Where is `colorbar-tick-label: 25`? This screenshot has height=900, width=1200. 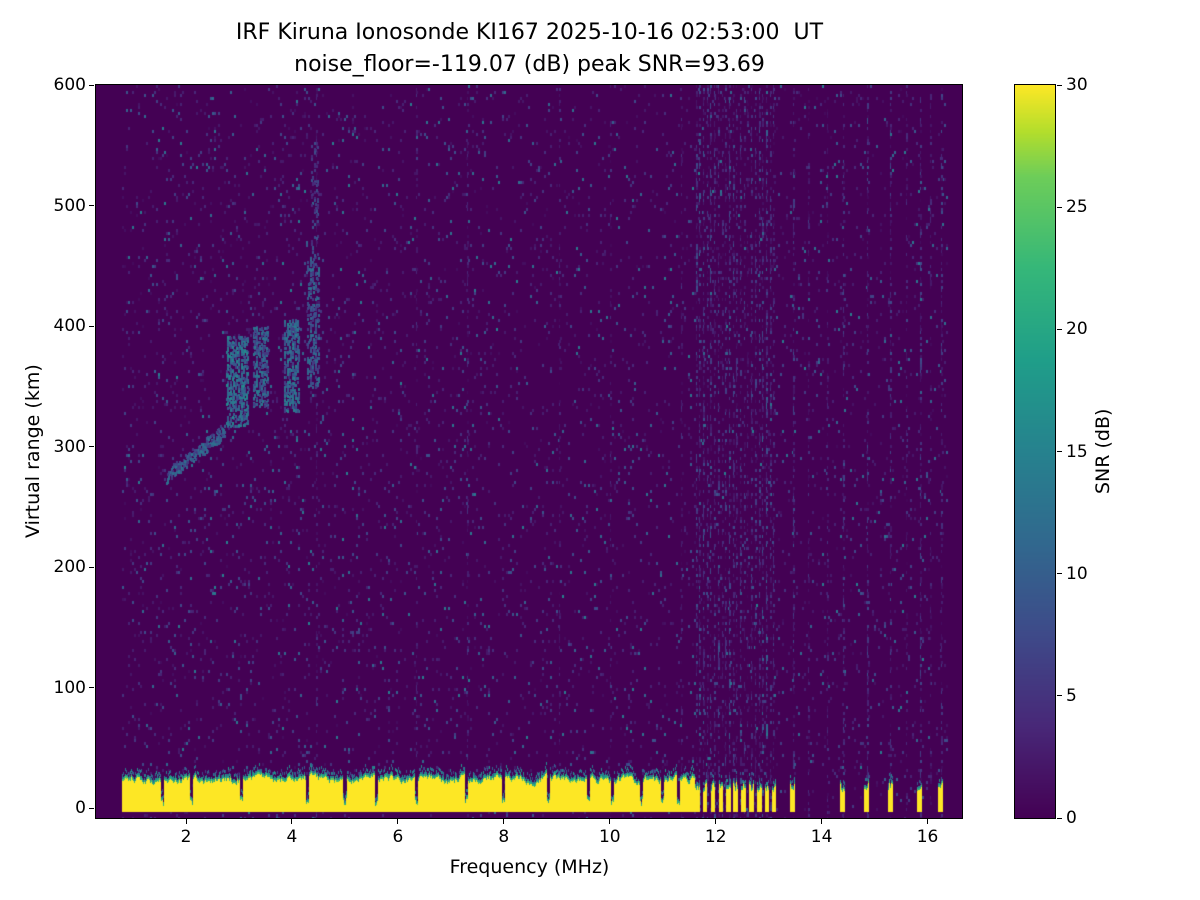 colorbar-tick-label: 25 is located at coordinates (1077, 207).